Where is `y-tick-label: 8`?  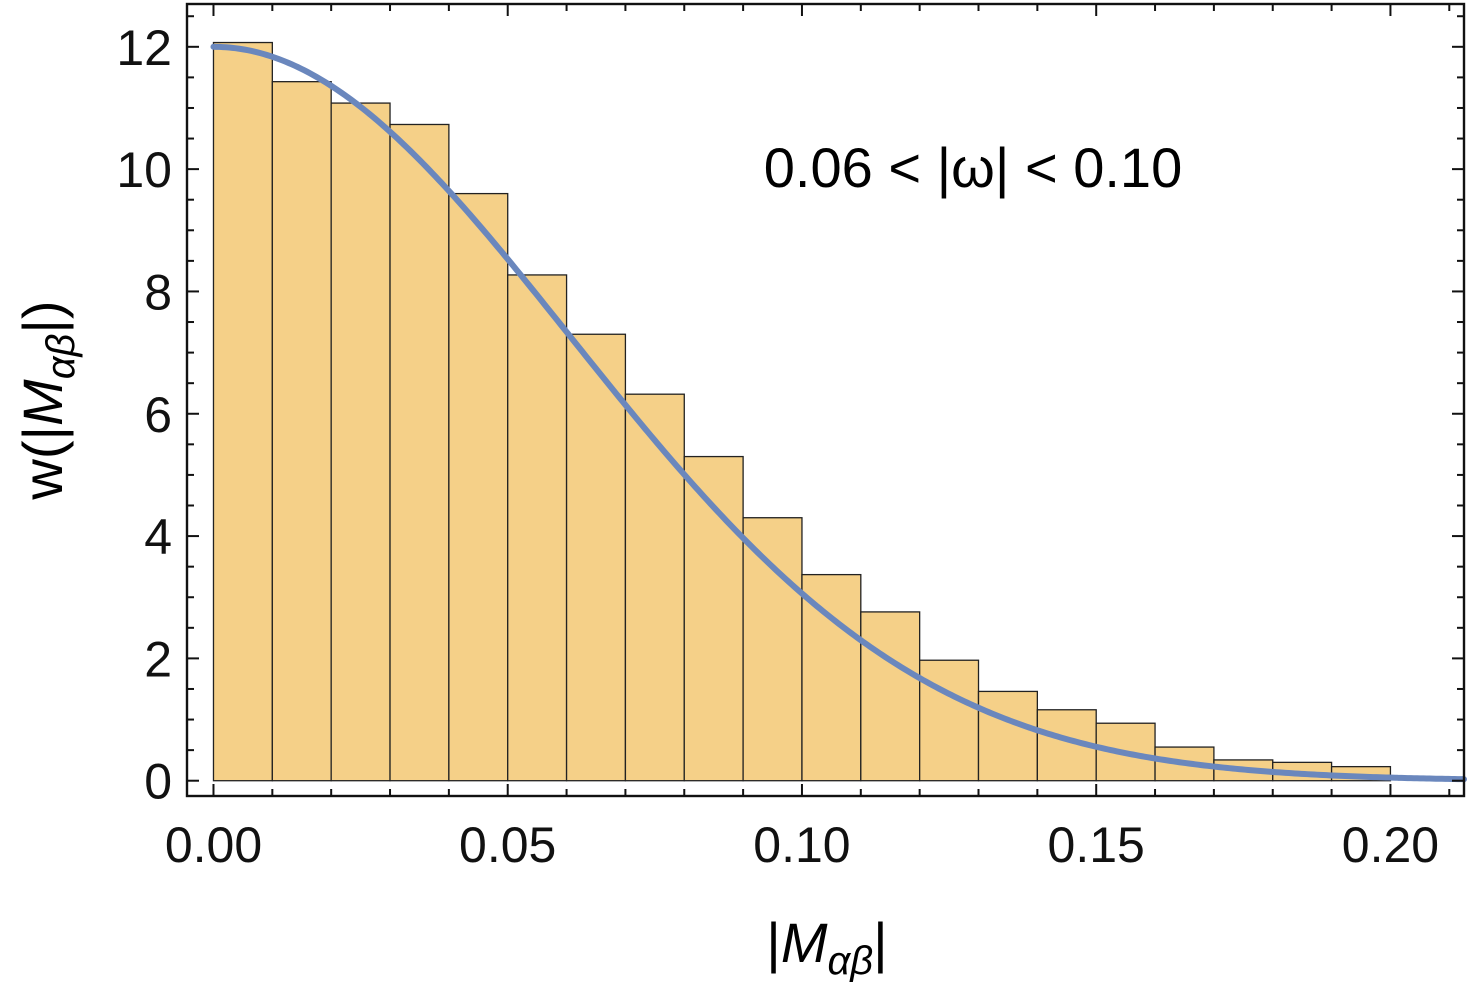
y-tick-label: 8 is located at coordinates (158, 292).